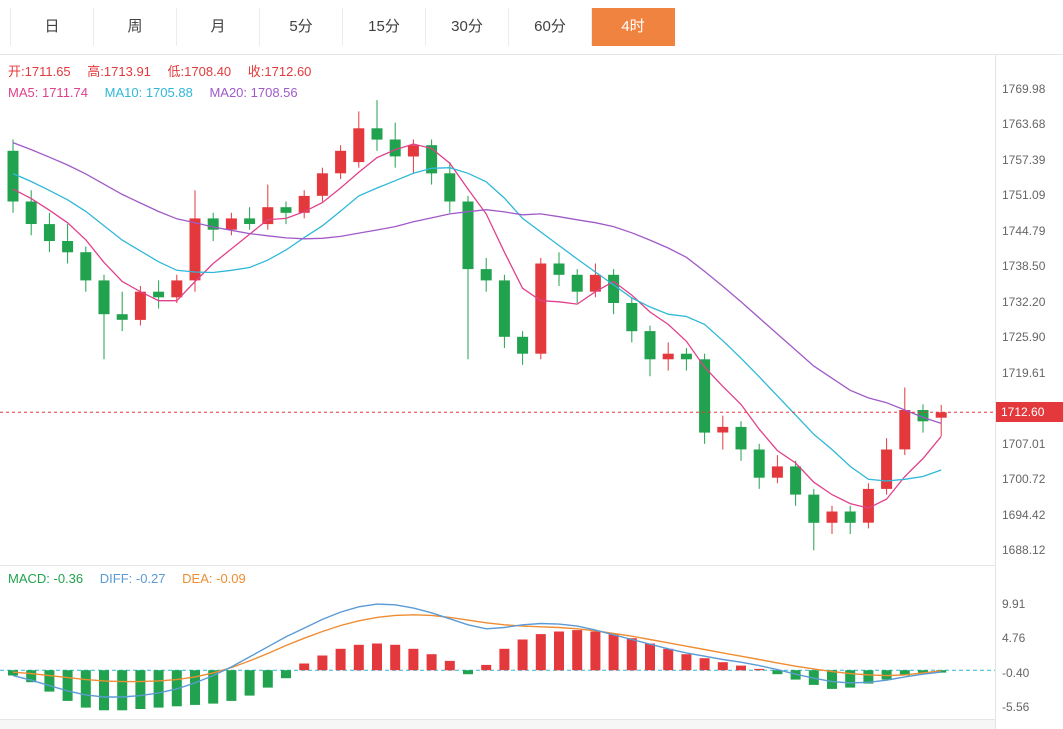 The image size is (1063, 729). What do you see at coordinates (119, 71) in the screenshot?
I see `ohlc-high: 高:1713.91` at bounding box center [119, 71].